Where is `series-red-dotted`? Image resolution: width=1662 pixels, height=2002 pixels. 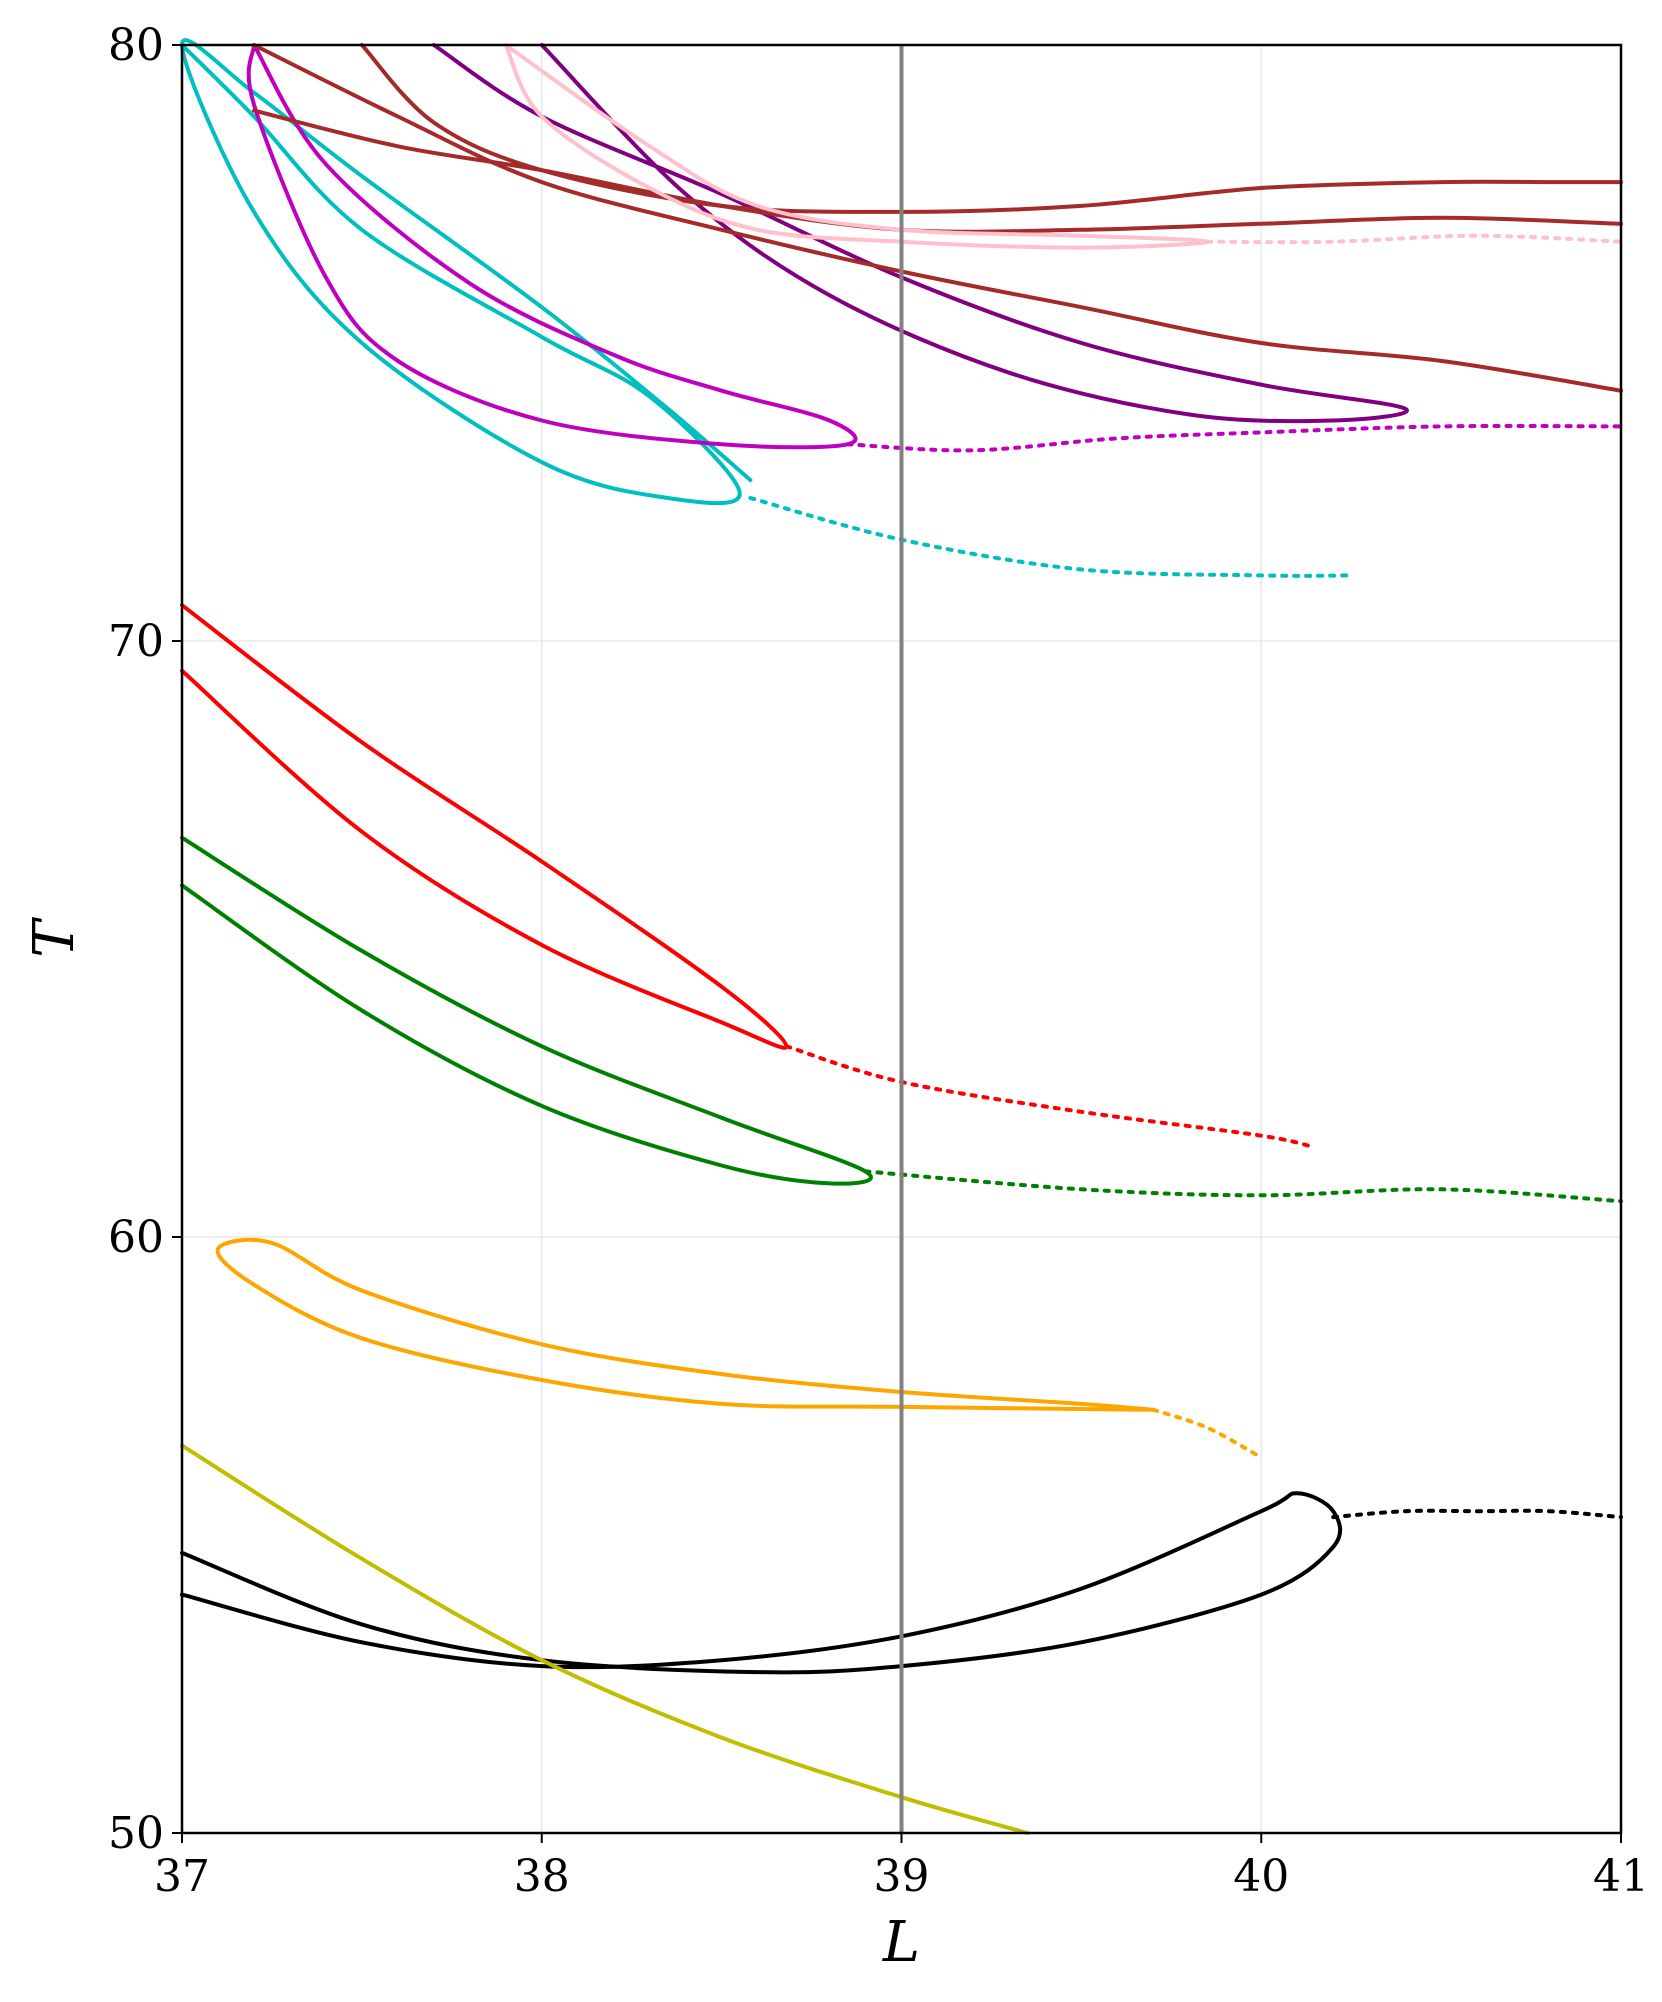
series-red-dotted is located at coordinates (1051, 1097).